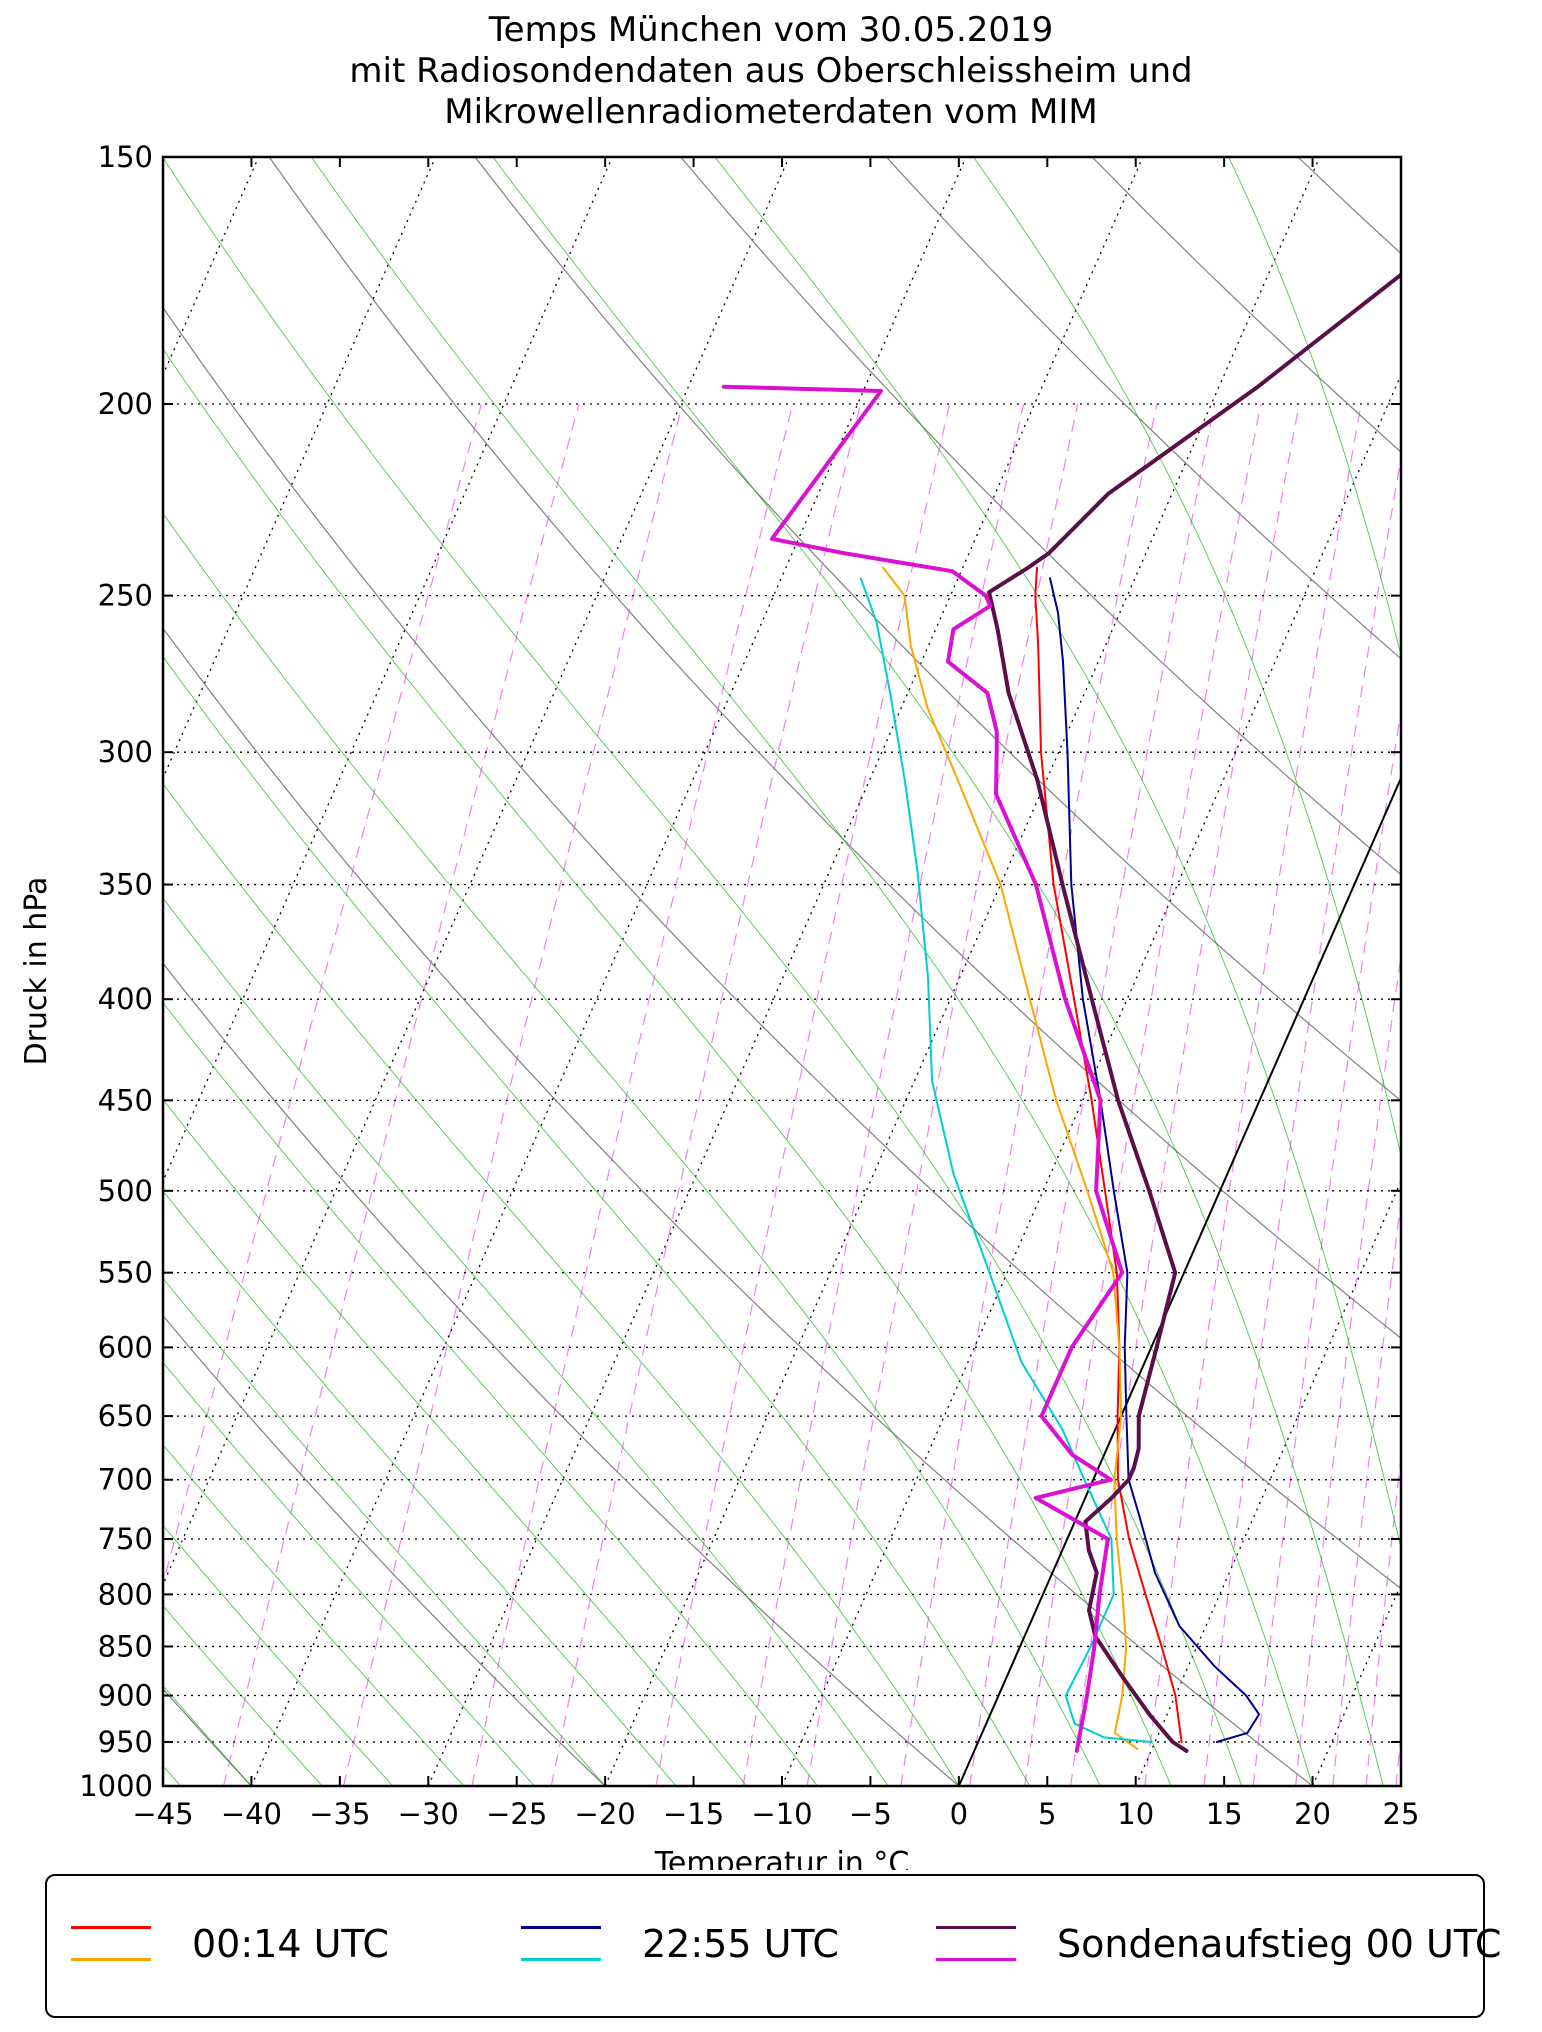 This screenshot has width=1542, height=2032. Describe the element at coordinates (125, 1480) in the screenshot. I see `y-tick-label: 700` at that location.